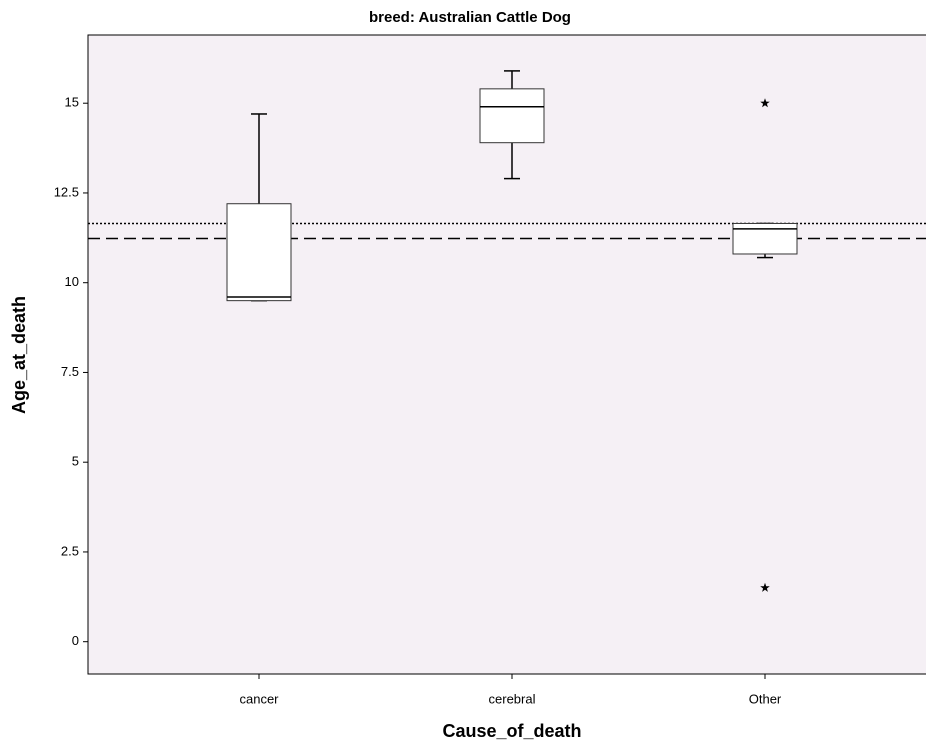  Describe the element at coordinates (19, 355) in the screenshot. I see `y-axis-label: Age_at_death` at that location.